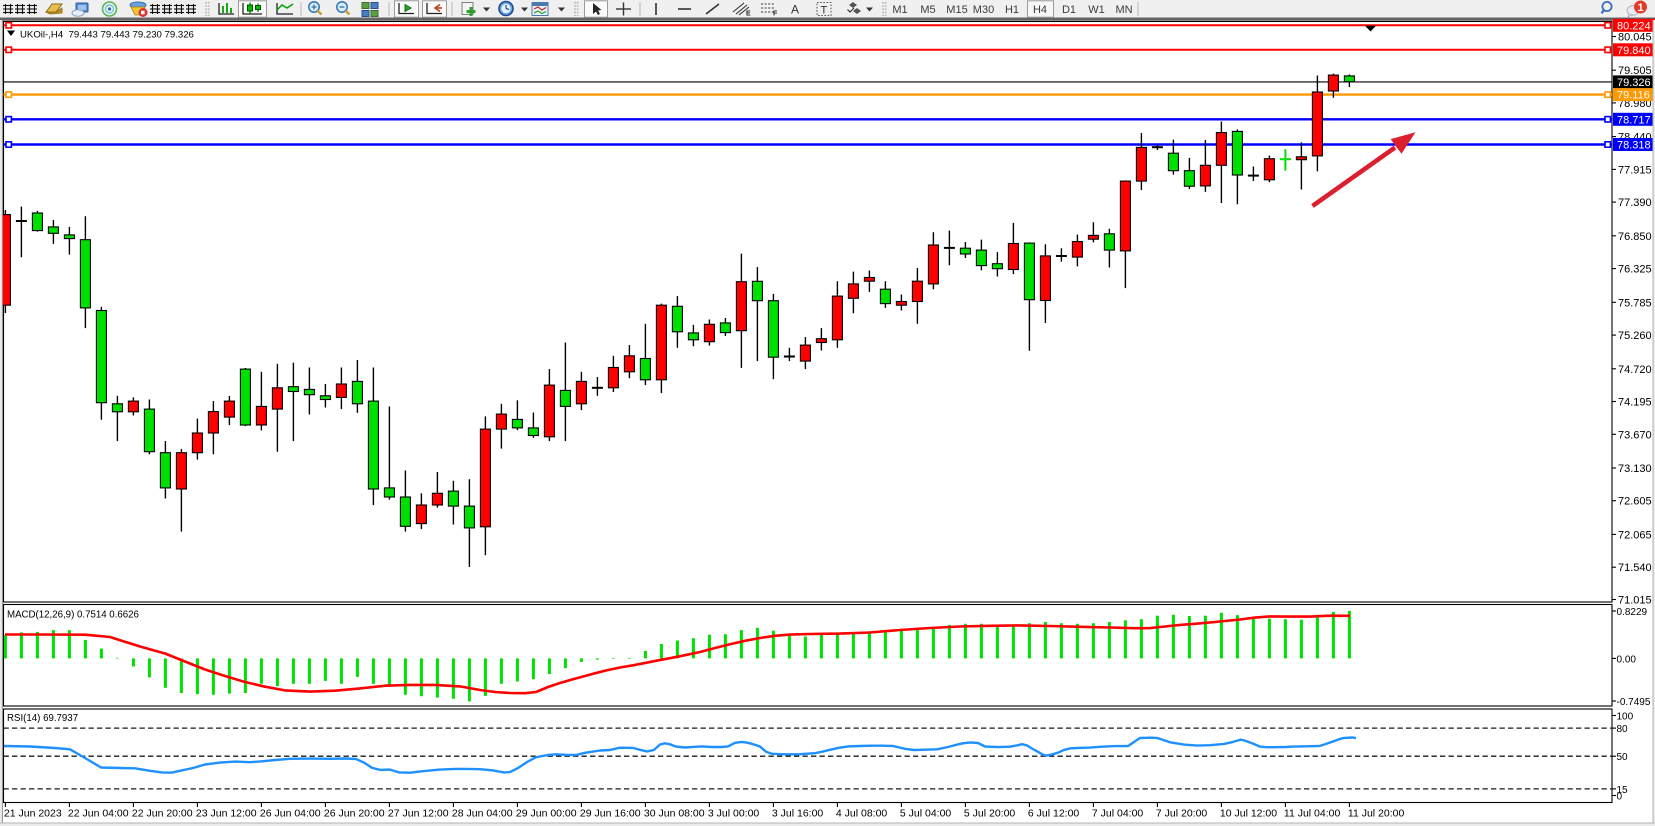 The width and height of the screenshot is (1655, 826). I want to click on svg-text: 6 Jul 12:00, so click(1054, 814).